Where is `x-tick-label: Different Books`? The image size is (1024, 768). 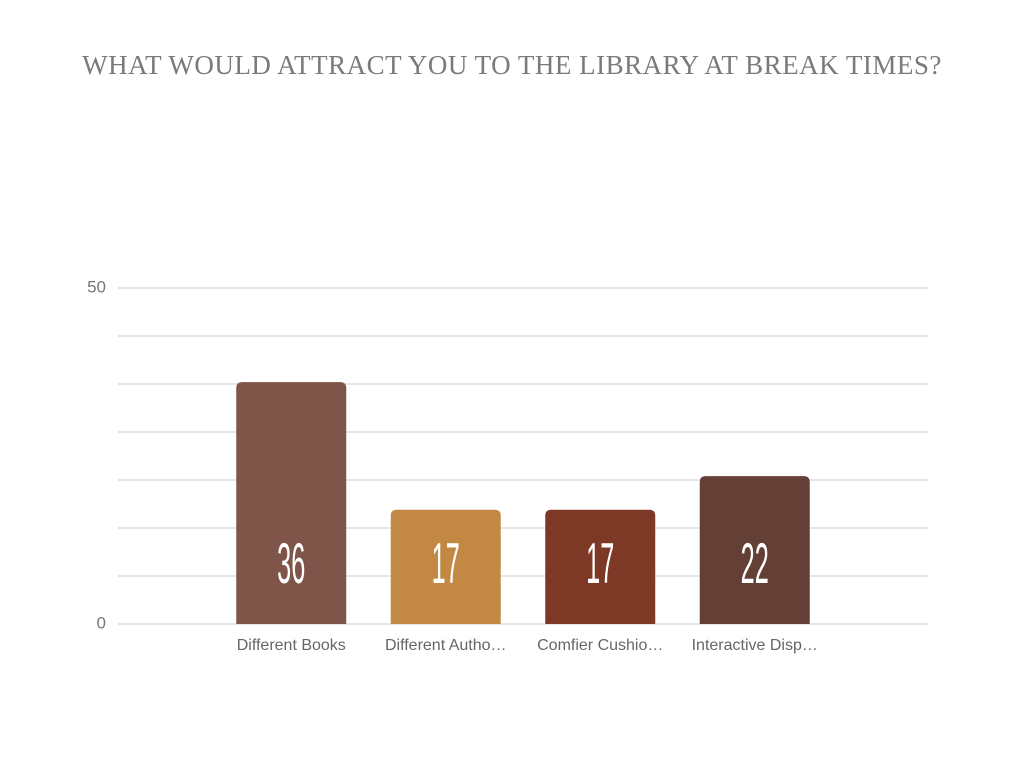 x-tick-label: Different Books is located at coordinates (291, 645).